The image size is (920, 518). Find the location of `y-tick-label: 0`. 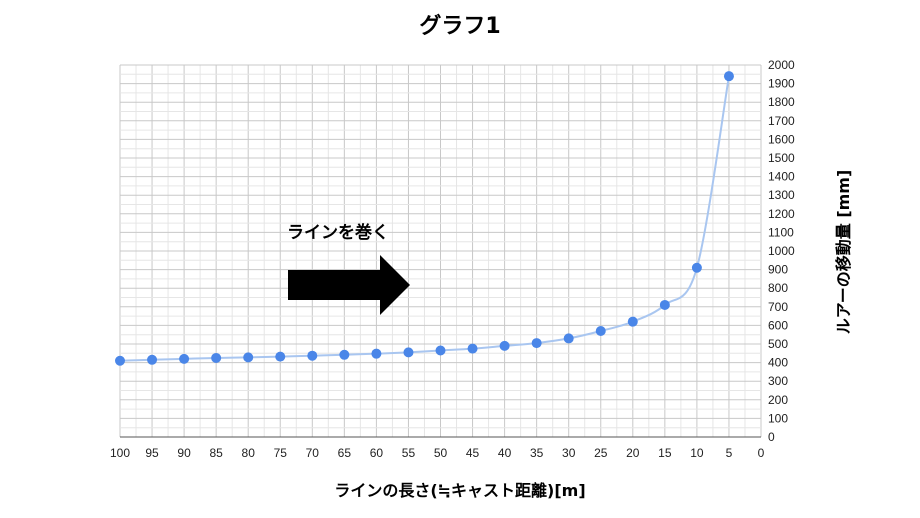

y-tick-label: 0 is located at coordinates (771, 437).